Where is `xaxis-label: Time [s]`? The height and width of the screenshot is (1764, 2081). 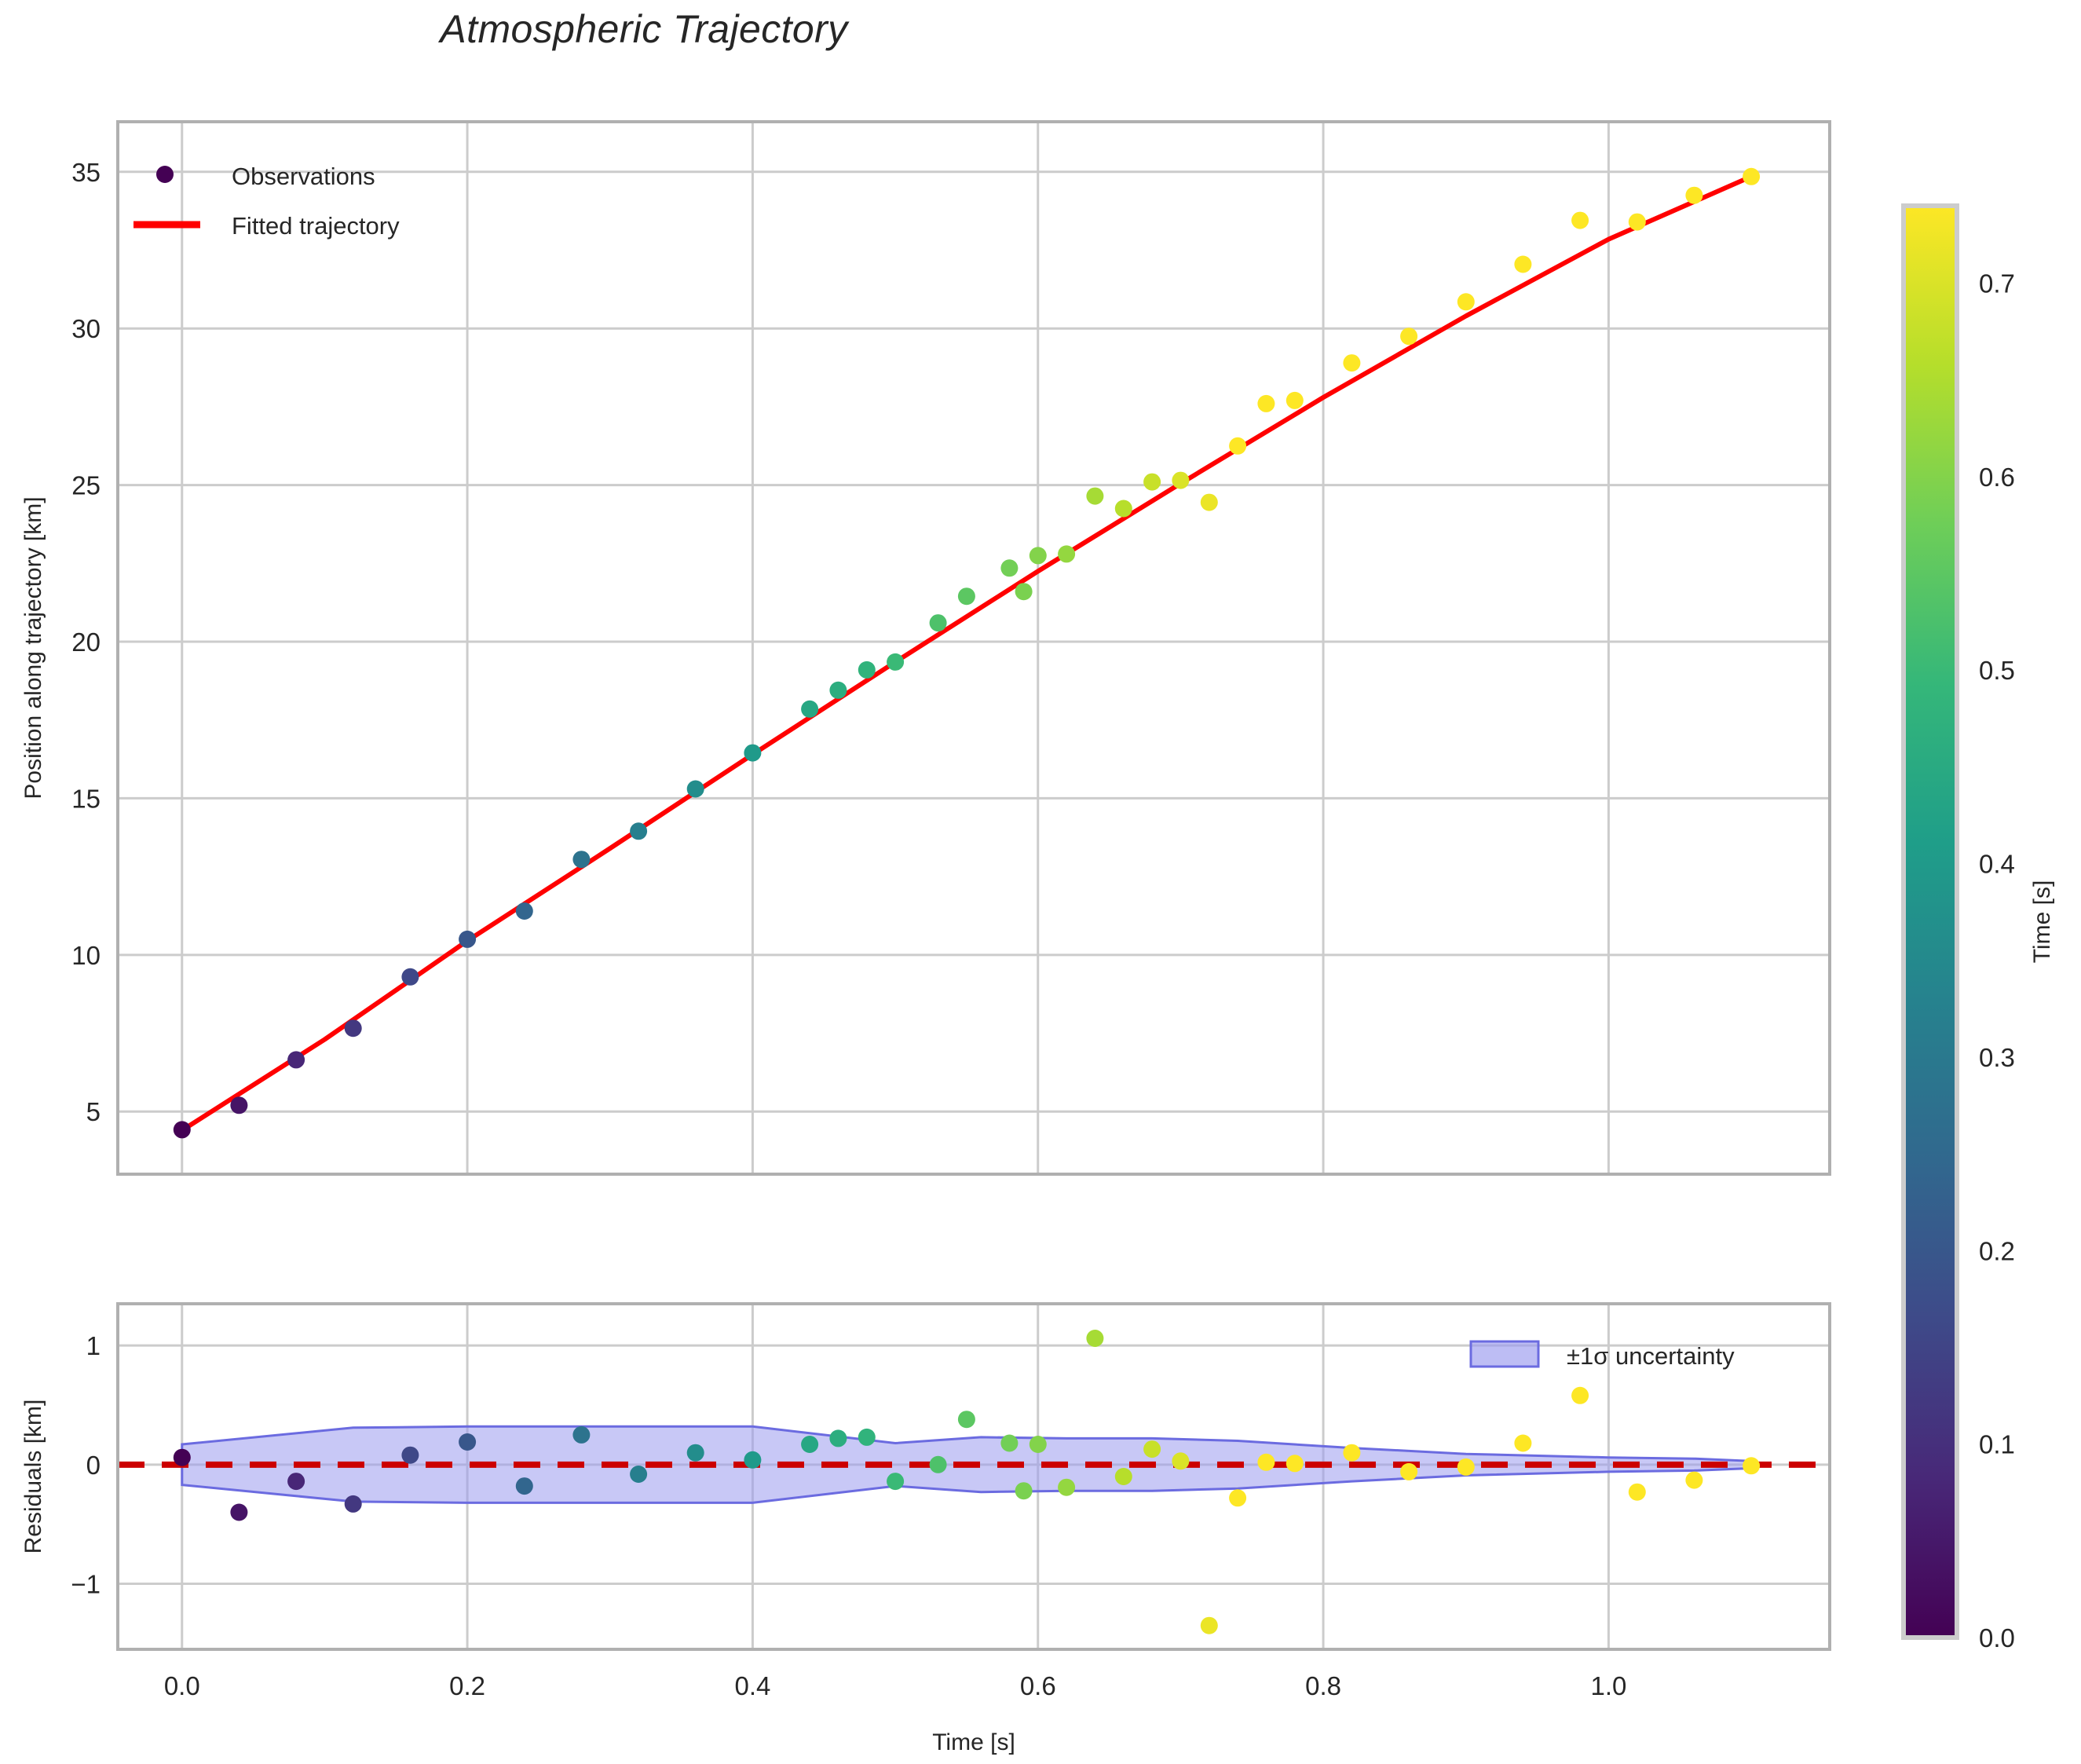
xaxis-label: Time [s] is located at coordinates (973, 1742).